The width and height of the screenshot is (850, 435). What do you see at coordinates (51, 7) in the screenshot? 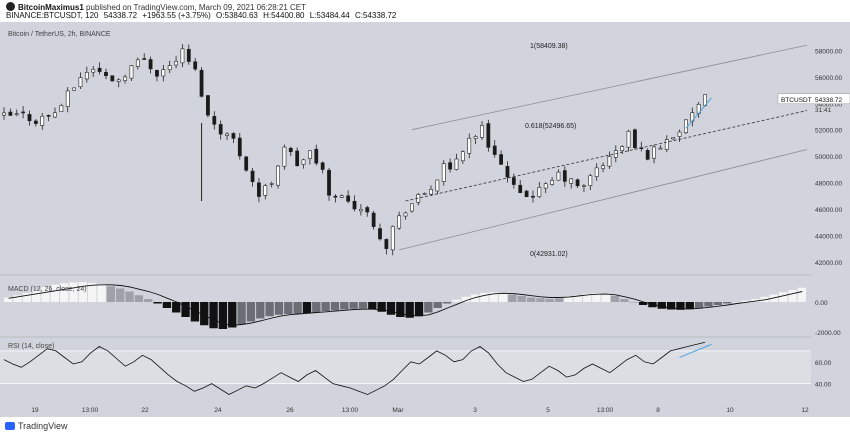
I see `author-name: BitcoinMaximus1` at bounding box center [51, 7].